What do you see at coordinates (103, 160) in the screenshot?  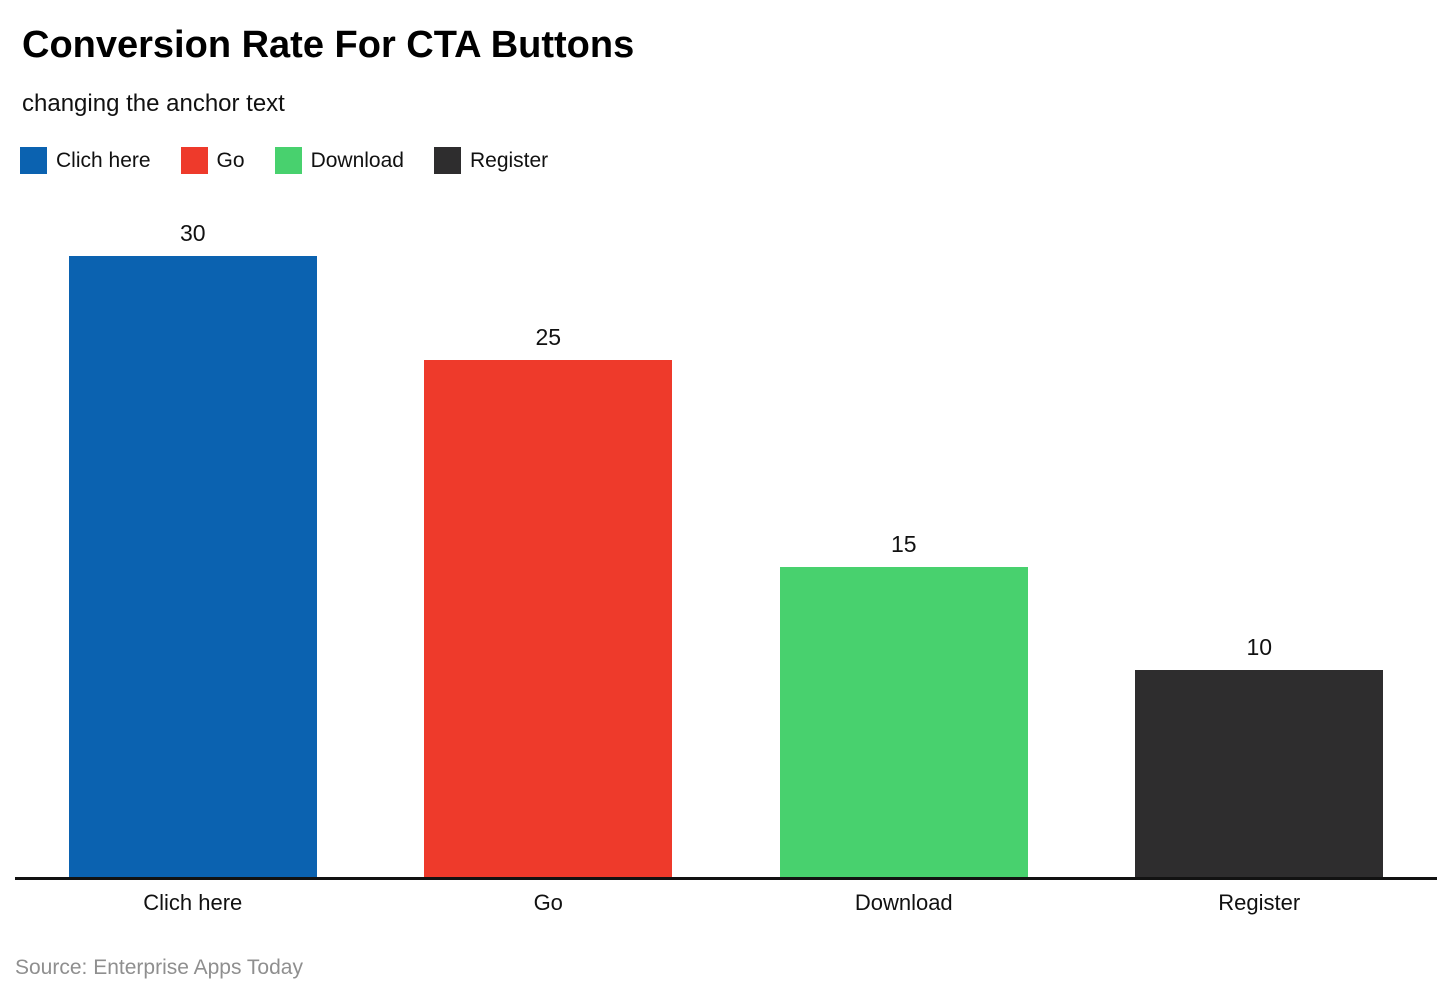 I see `legend-label: Clich here` at bounding box center [103, 160].